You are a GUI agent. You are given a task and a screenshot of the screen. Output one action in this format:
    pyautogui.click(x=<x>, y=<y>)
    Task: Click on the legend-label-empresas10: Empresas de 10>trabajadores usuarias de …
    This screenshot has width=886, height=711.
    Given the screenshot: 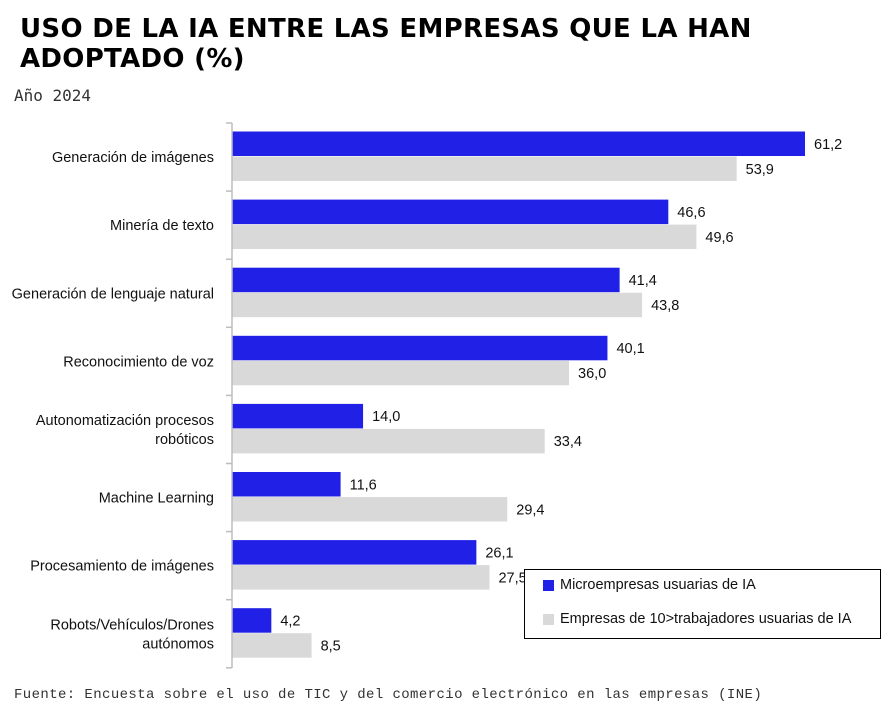 What is the action you would take?
    pyautogui.click(x=706, y=619)
    